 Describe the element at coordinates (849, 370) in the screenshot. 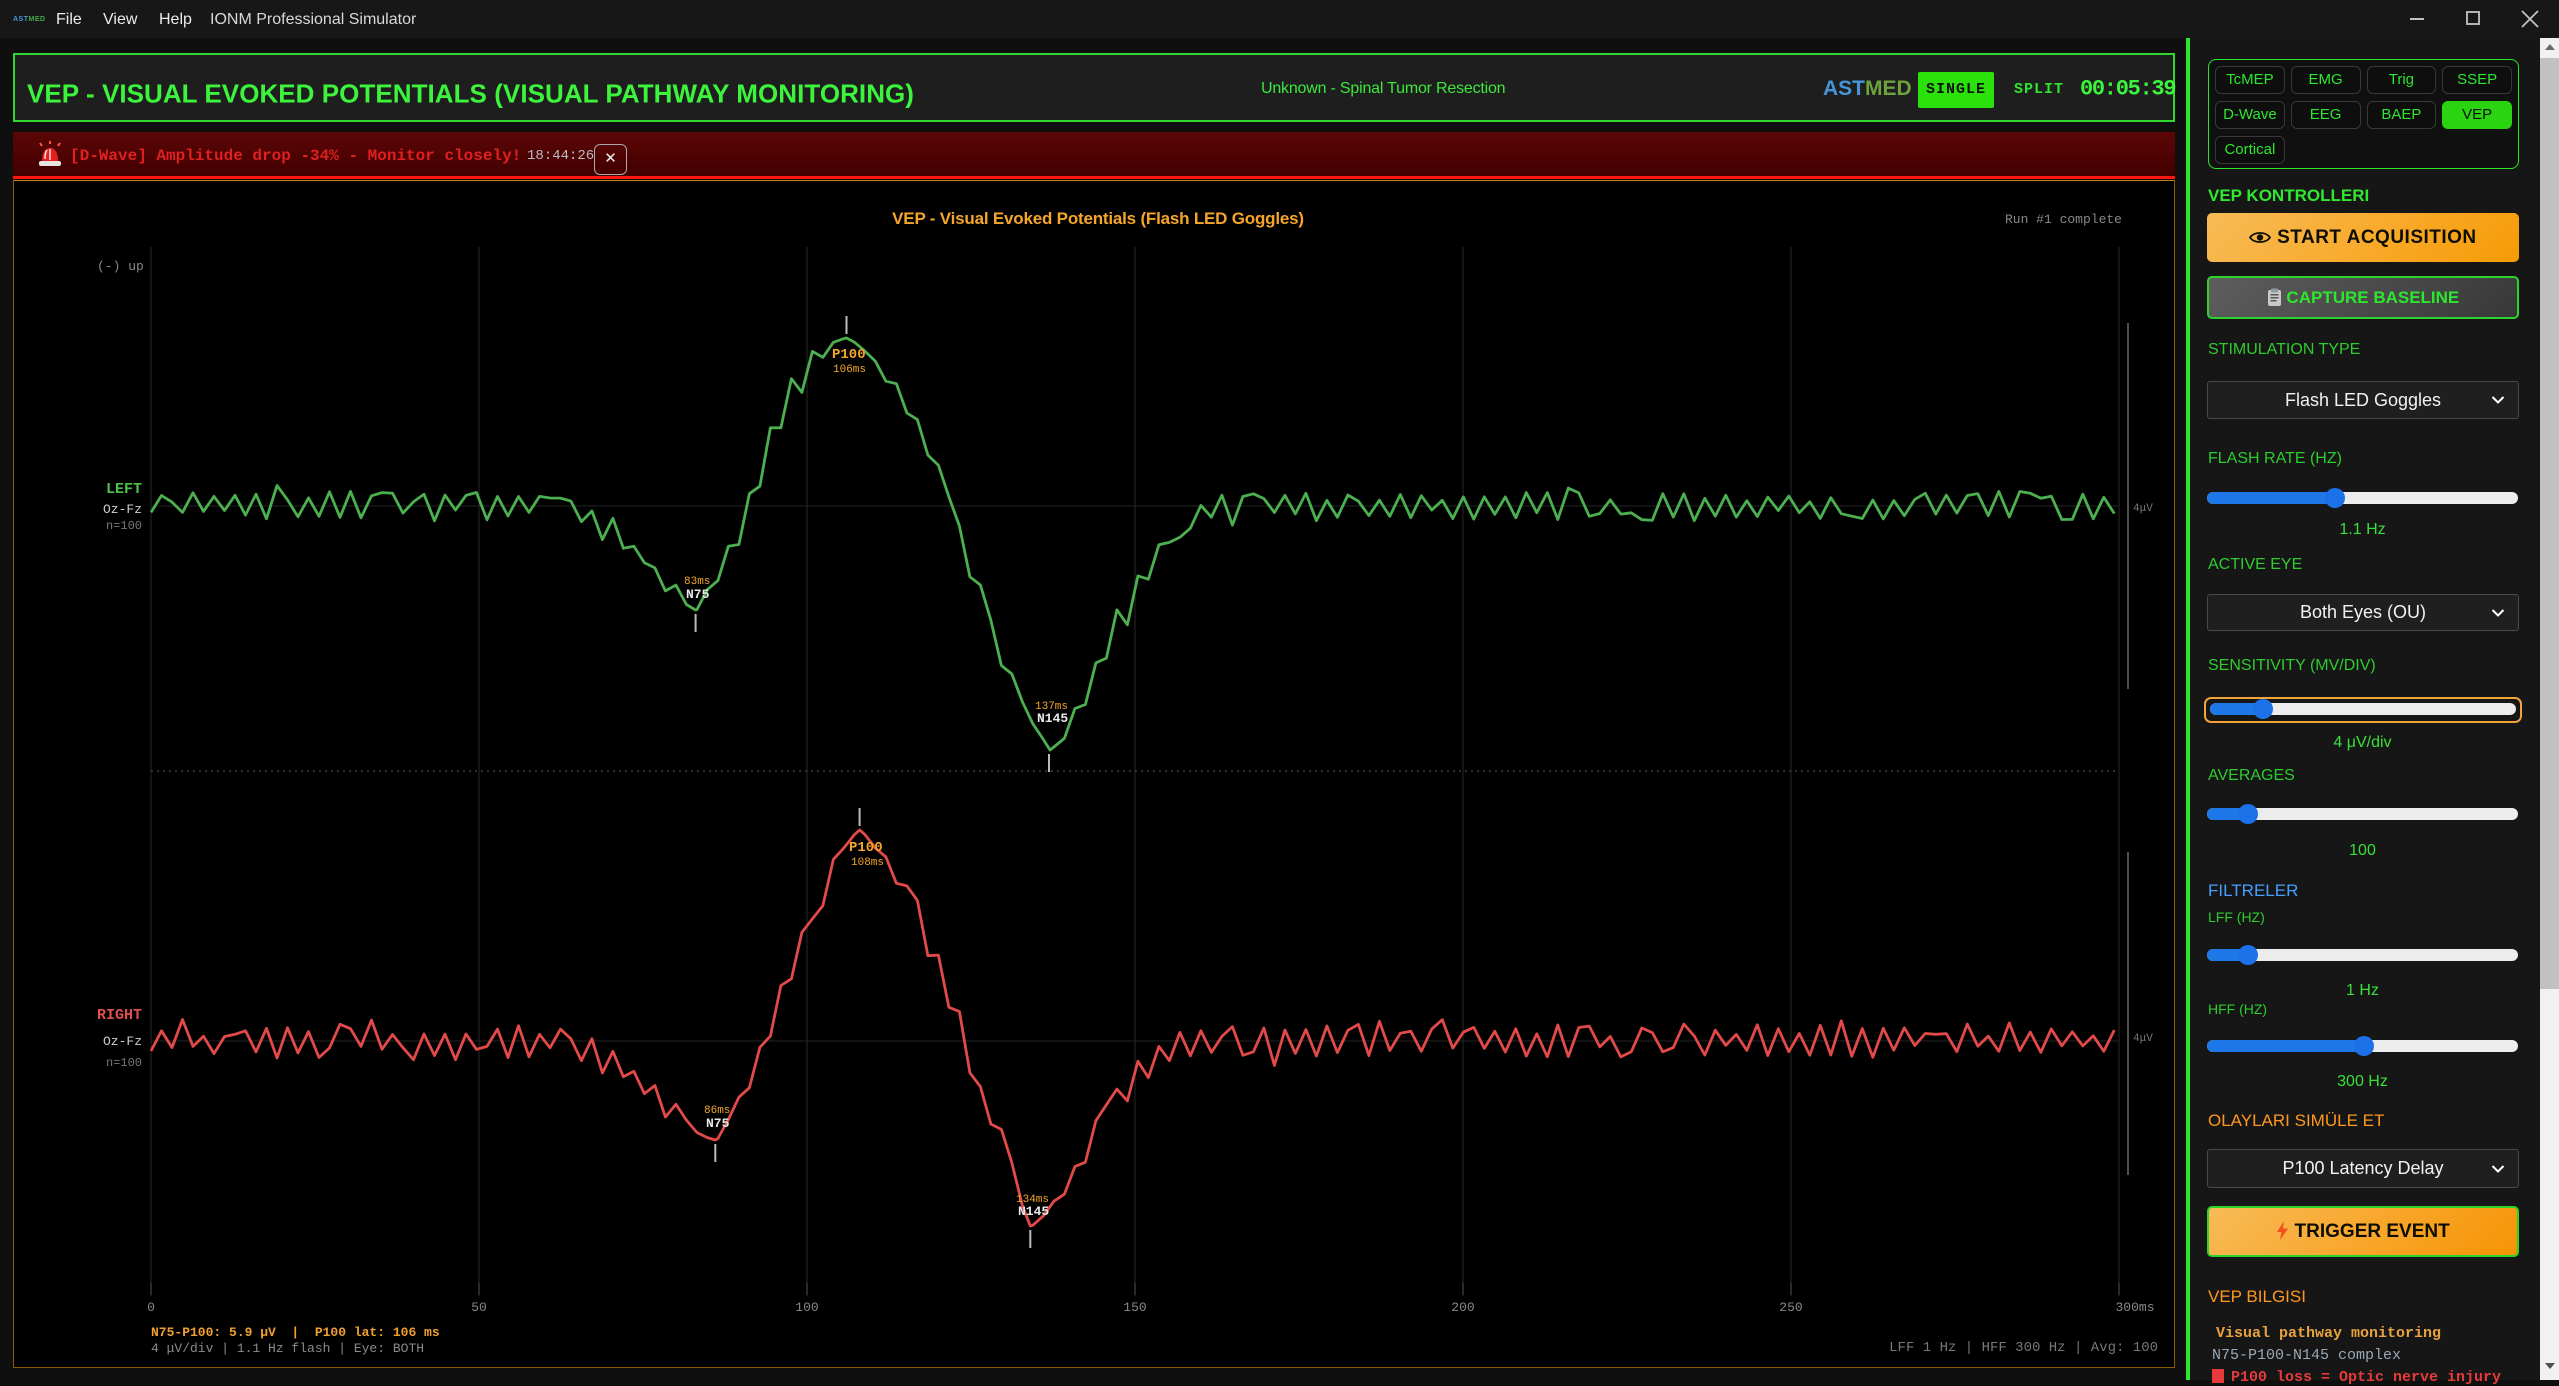

I see `svg-text: 106ms` at that location.